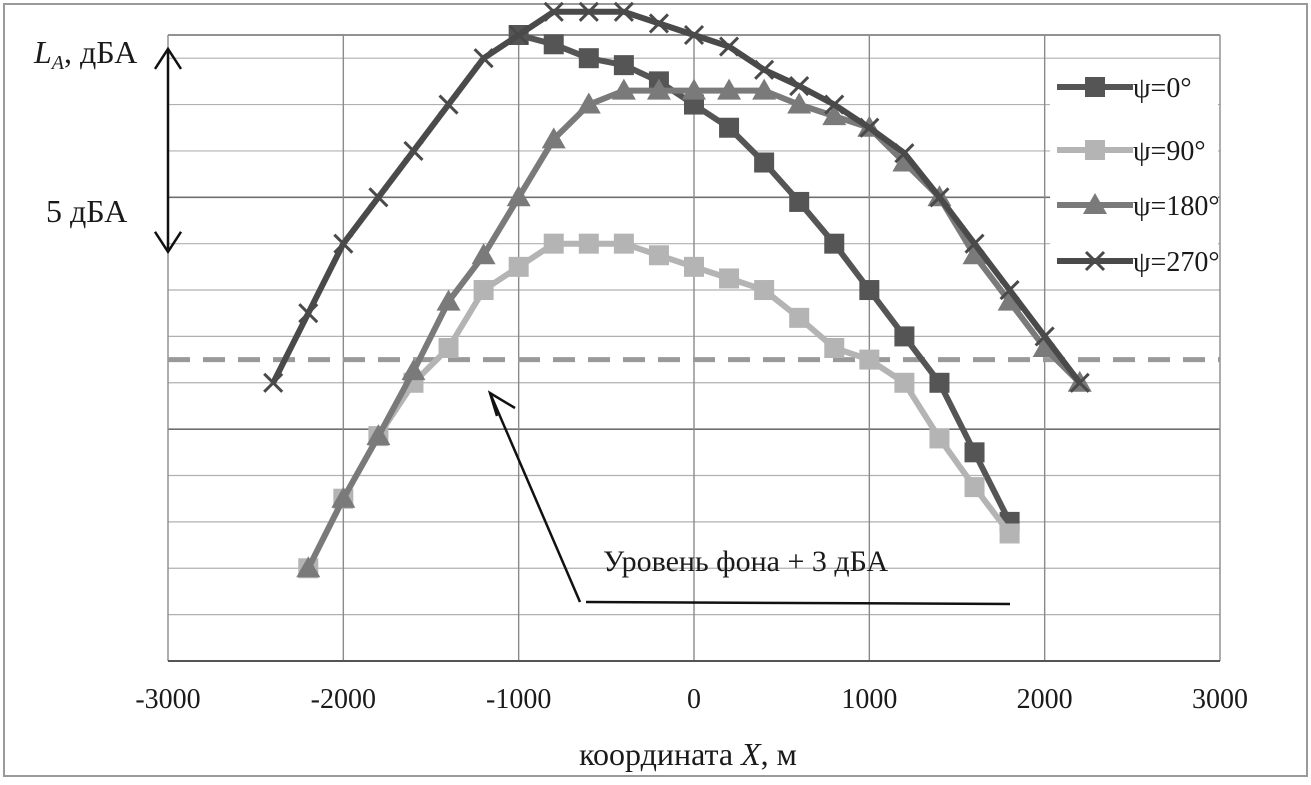 The height and width of the screenshot is (785, 1311). Describe the element at coordinates (798, 603) in the screenshot. I see `pointer-arrow-base` at that location.